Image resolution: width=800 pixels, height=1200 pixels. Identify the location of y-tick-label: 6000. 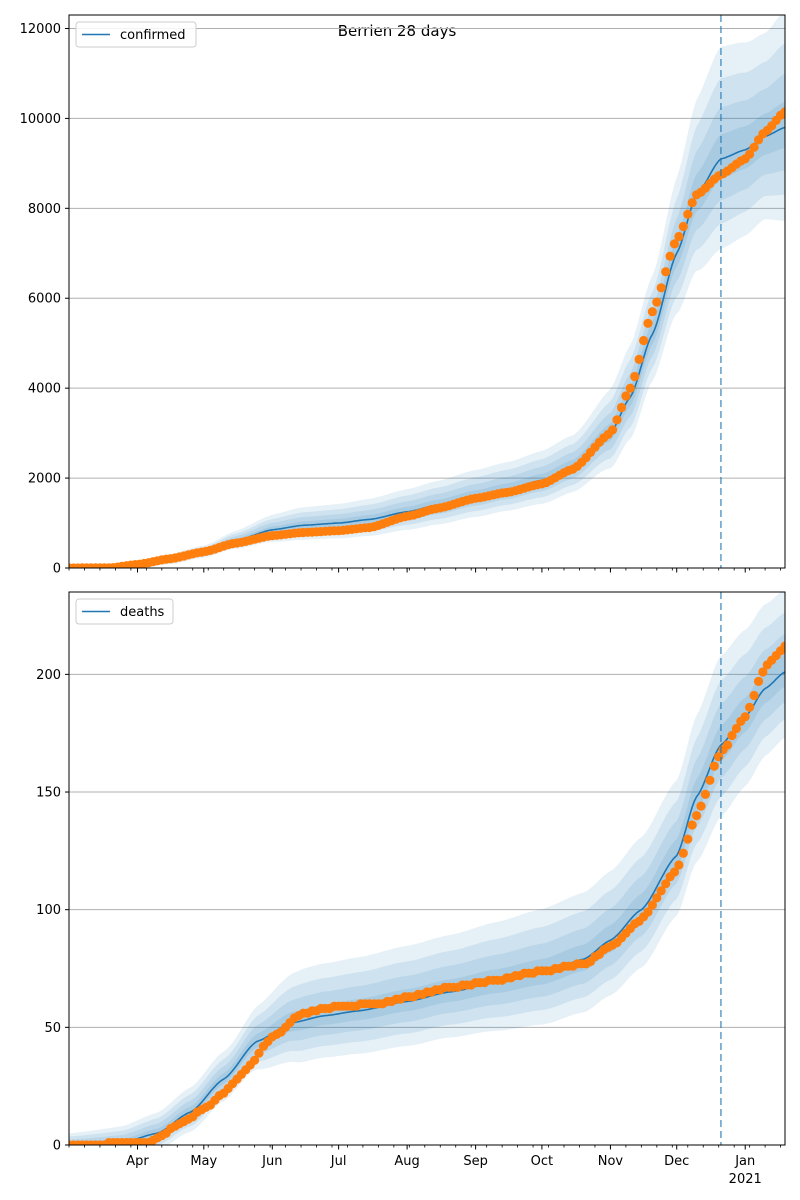
(44, 299).